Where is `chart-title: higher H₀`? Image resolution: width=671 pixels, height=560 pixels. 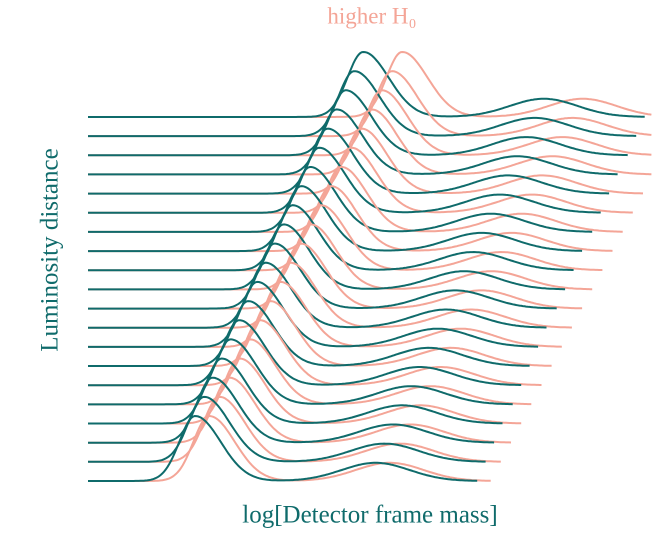
chart-title: higher H₀ is located at coordinates (371, 15).